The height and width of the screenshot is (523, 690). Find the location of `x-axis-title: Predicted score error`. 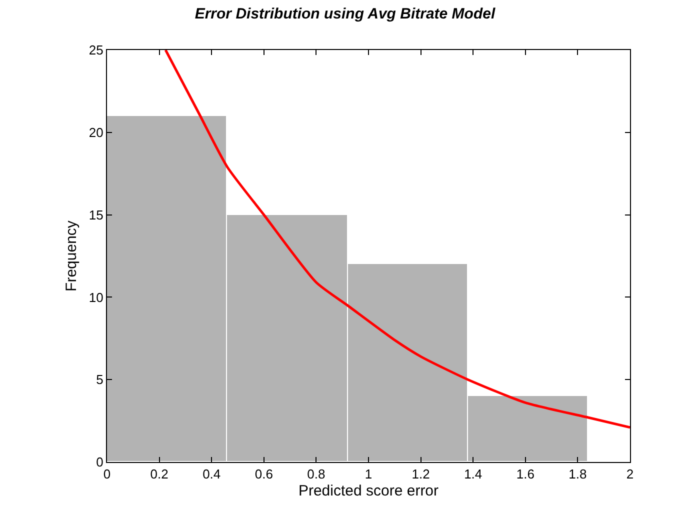

x-axis-title: Predicted score error is located at coordinates (368, 491).